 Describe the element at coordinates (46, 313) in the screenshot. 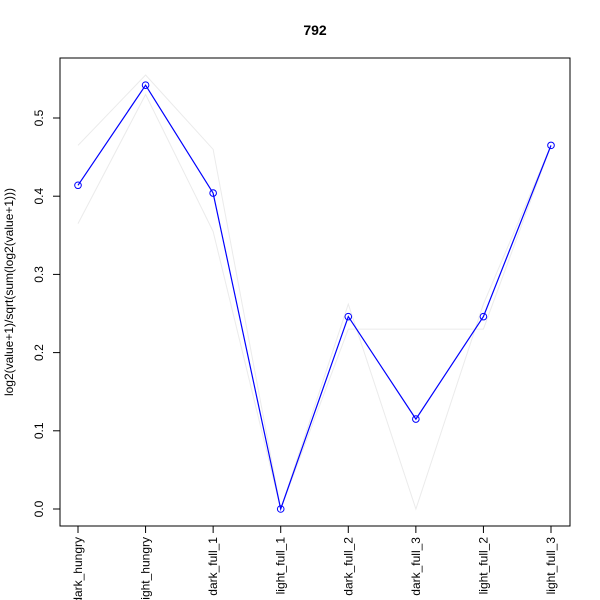

I see `y-axis: 0.0 0.1 0.2 0.3 0.4 0.5` at that location.